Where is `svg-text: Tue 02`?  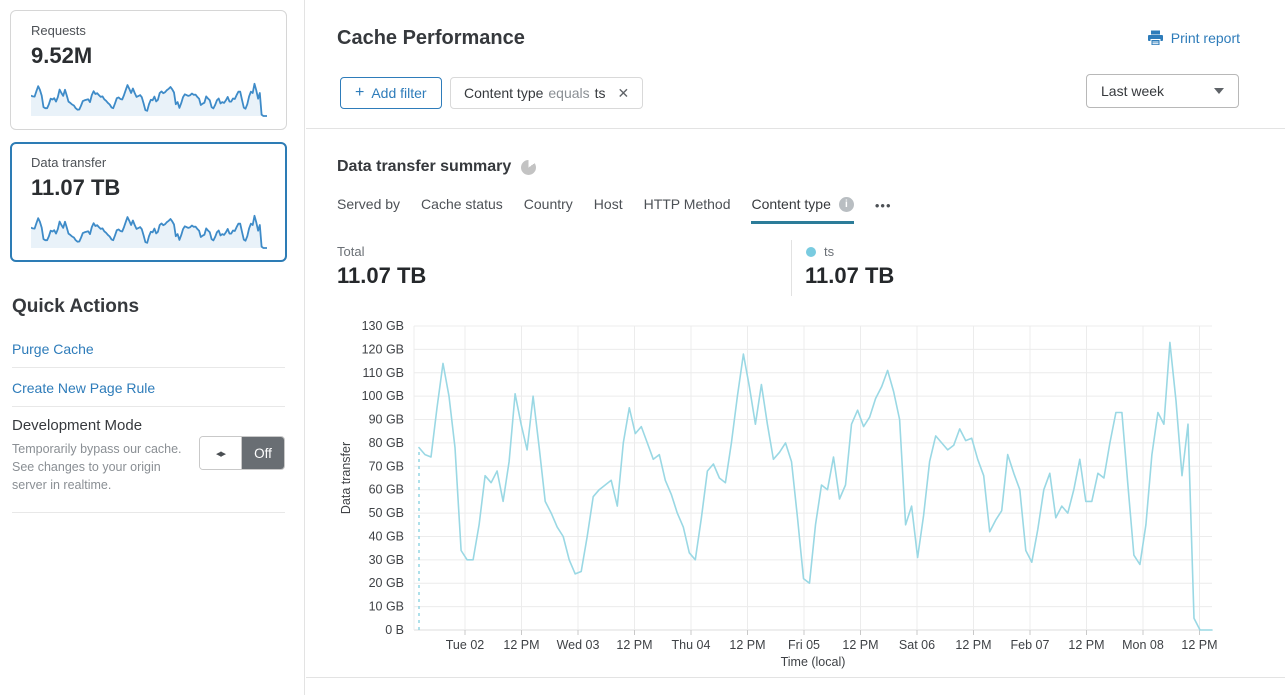 svg-text: Tue 02 is located at coordinates (465, 645).